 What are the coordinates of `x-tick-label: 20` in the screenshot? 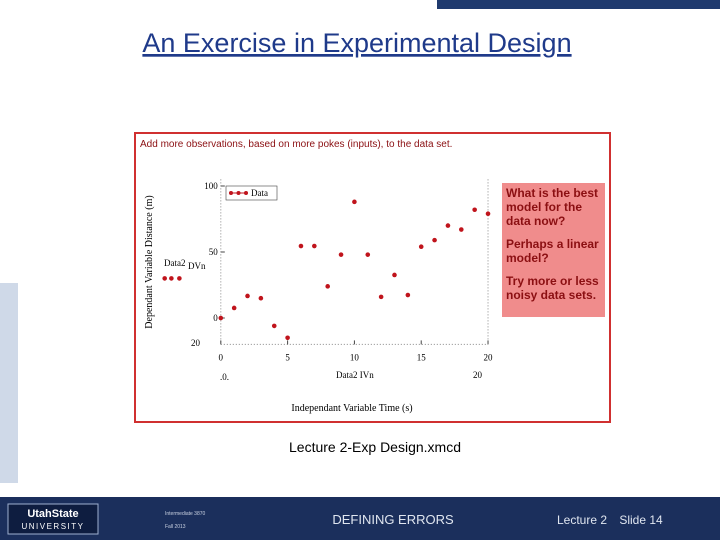 It's located at (489, 357).